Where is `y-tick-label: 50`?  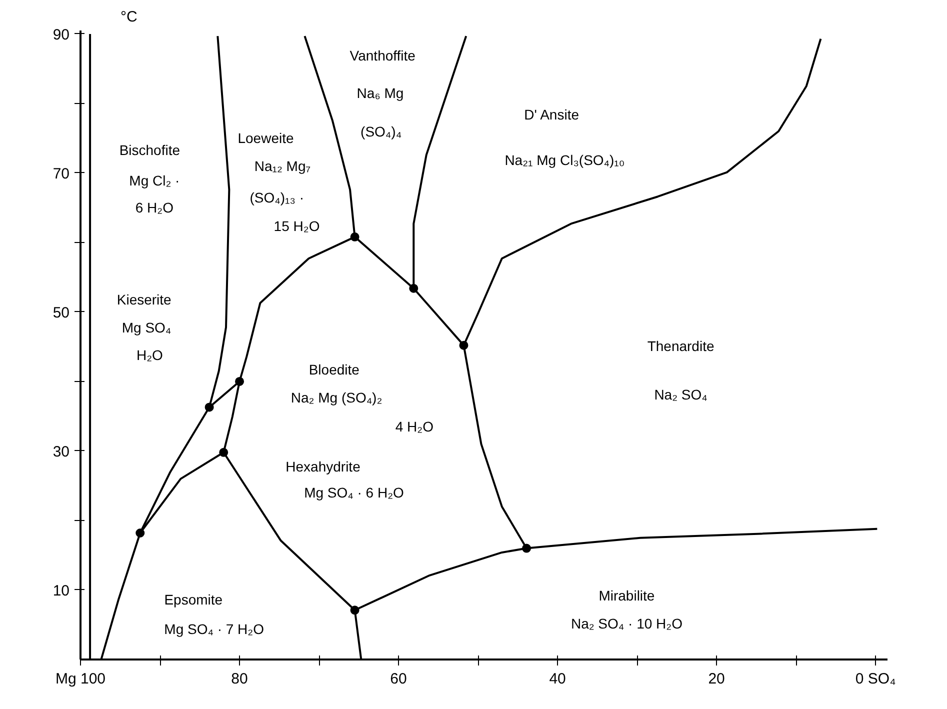
y-tick-label: 50 is located at coordinates (61, 313).